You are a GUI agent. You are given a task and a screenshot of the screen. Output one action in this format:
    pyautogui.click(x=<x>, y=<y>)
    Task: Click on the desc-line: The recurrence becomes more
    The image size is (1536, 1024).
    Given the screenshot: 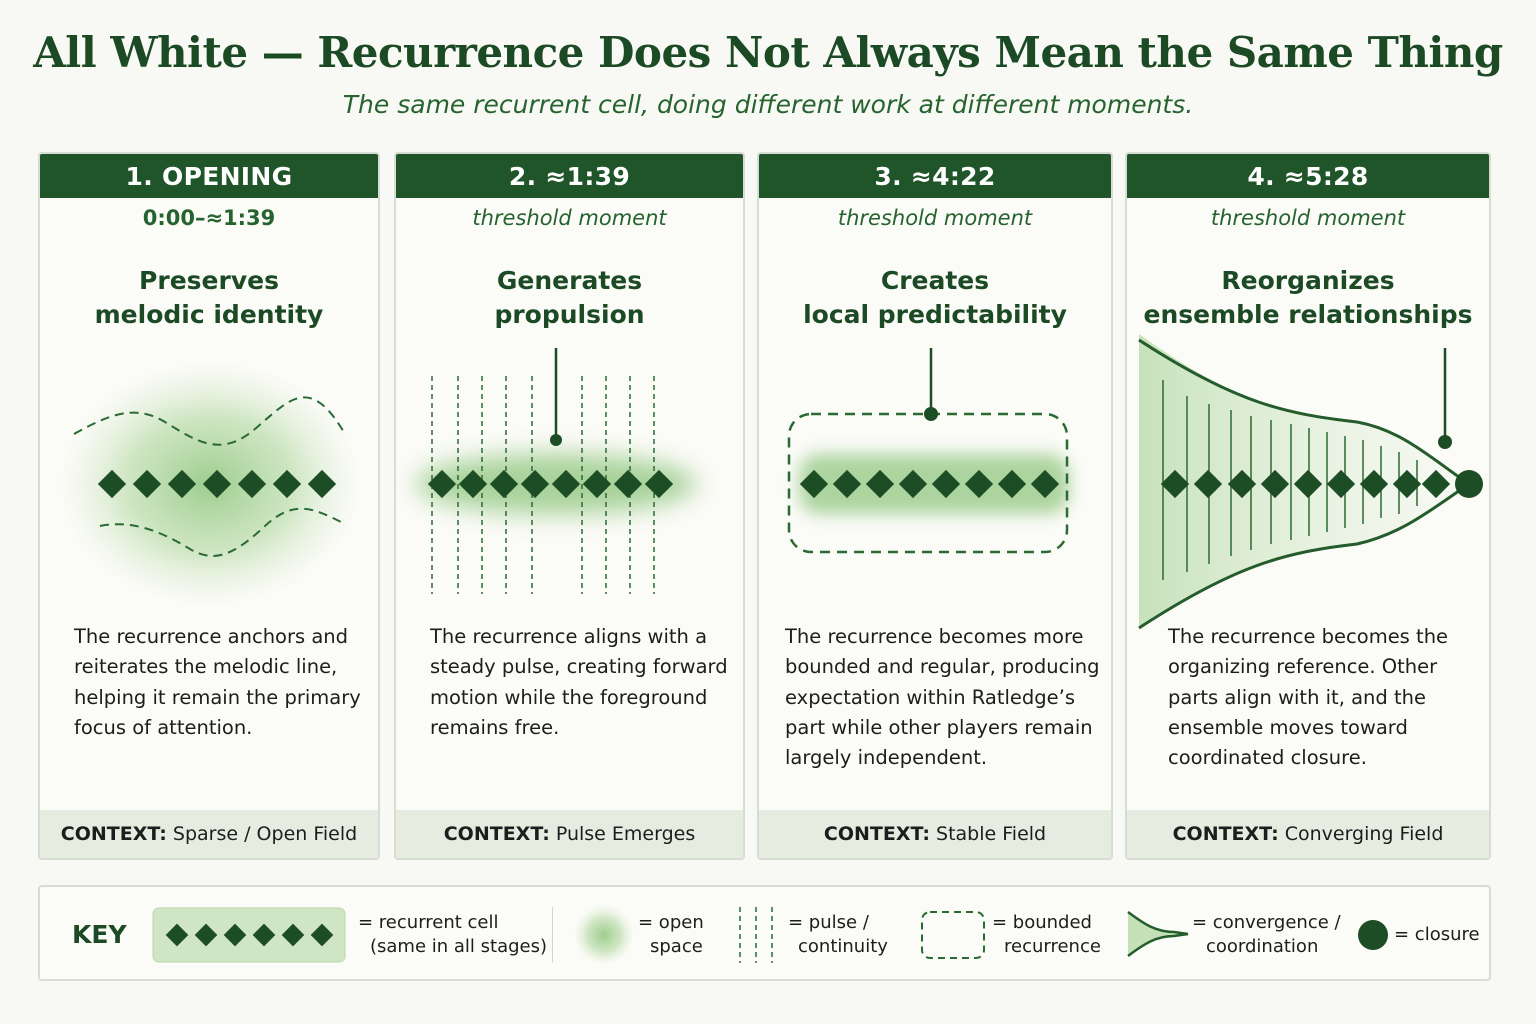 What is the action you would take?
    pyautogui.click(x=934, y=636)
    